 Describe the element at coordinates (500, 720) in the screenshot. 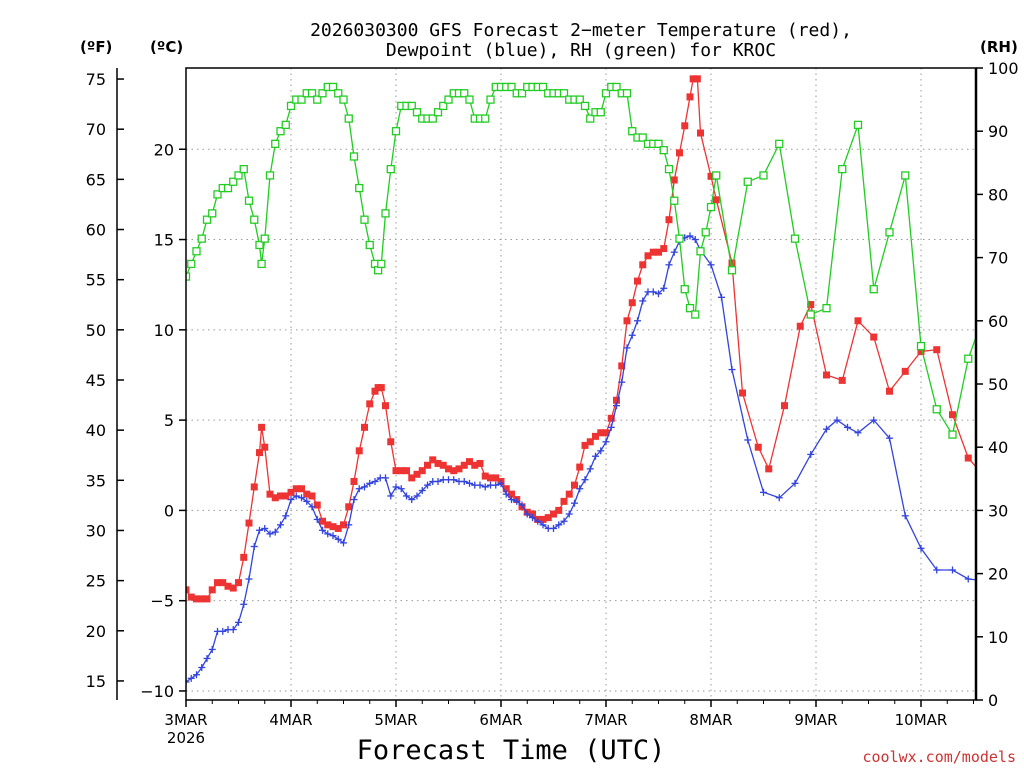

I see `x-tick-label: 6MAR` at that location.